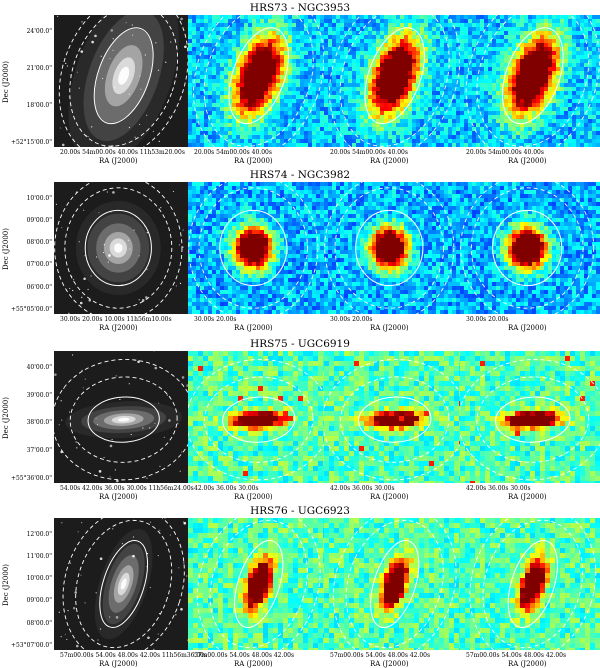  I want to click on y-tick-label: 07'00.0", so click(39, 264).